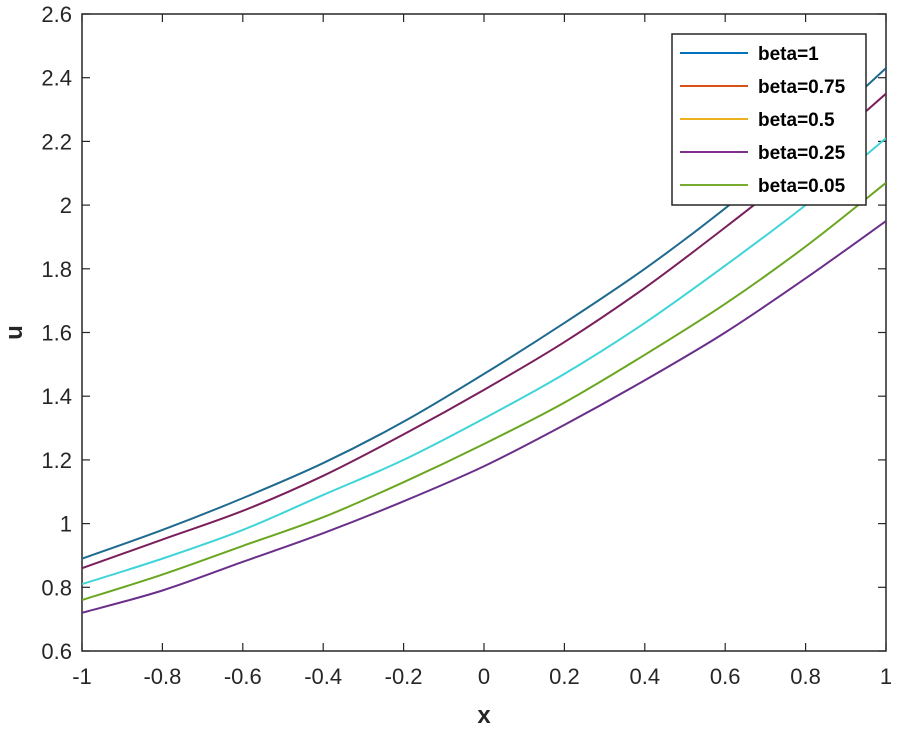  Describe the element at coordinates (56, 141) in the screenshot. I see `y-tick-label: 2.2` at that location.